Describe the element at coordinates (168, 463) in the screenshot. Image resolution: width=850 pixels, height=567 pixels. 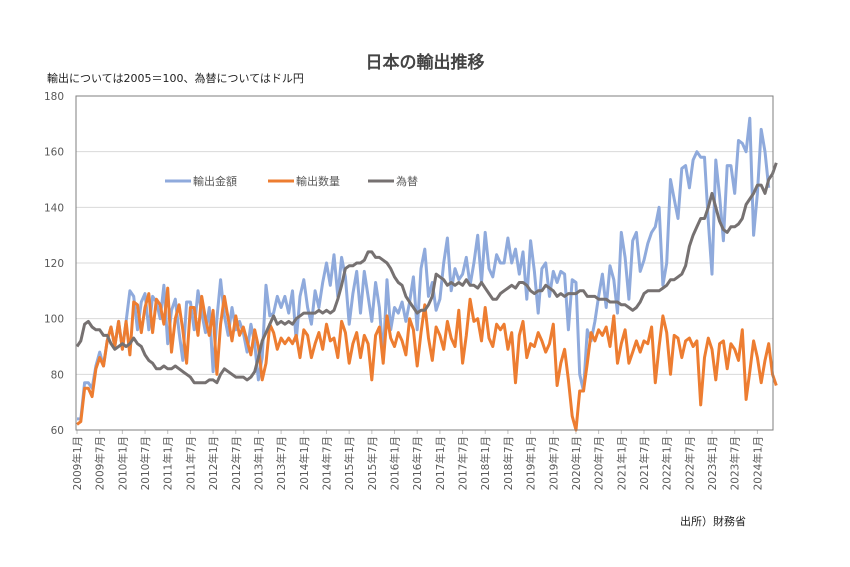
I see `x-tick-label: 2011年1月` at that location.